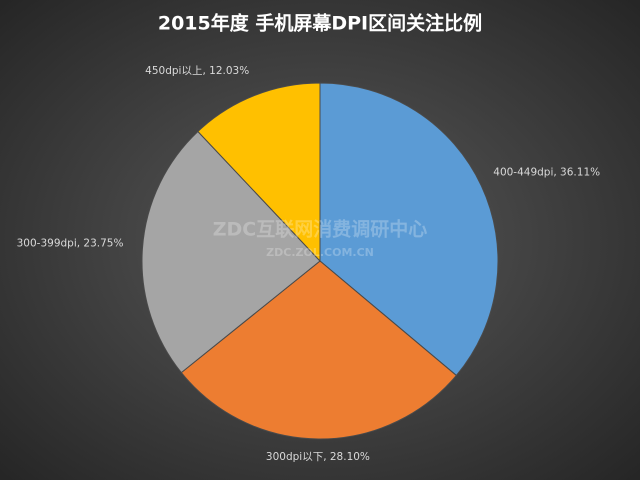 The image size is (640, 480). What do you see at coordinates (70, 243) in the screenshot?
I see `data-label: 300-399dpi, 23.75%` at bounding box center [70, 243].